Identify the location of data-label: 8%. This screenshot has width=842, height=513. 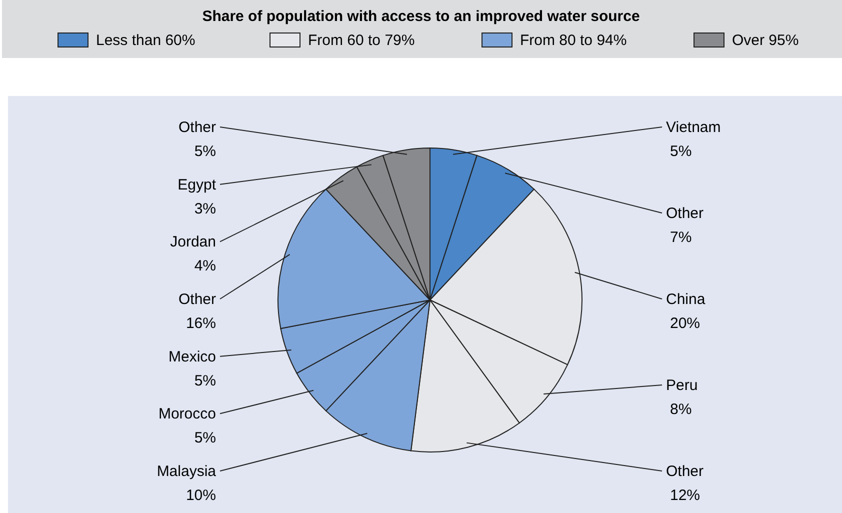
(681, 409).